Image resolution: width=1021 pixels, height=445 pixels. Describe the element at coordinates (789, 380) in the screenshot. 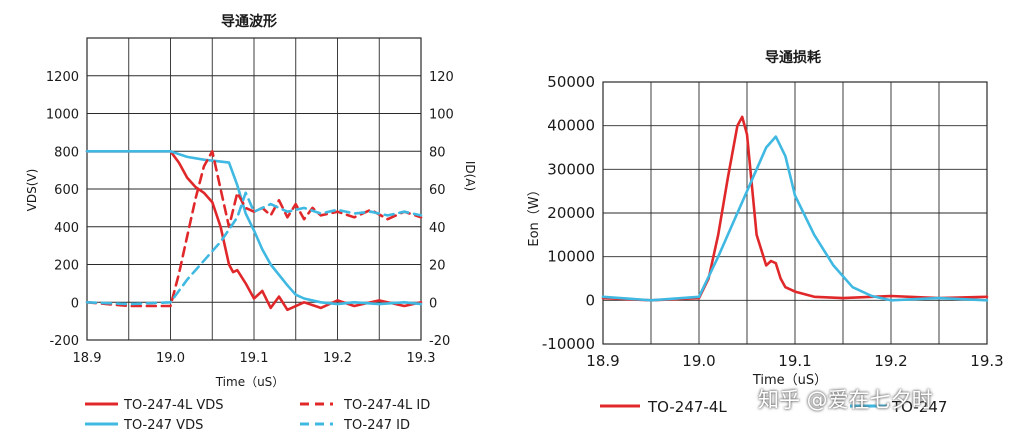

I see `chart2-xlabel: Time（uS）` at that location.